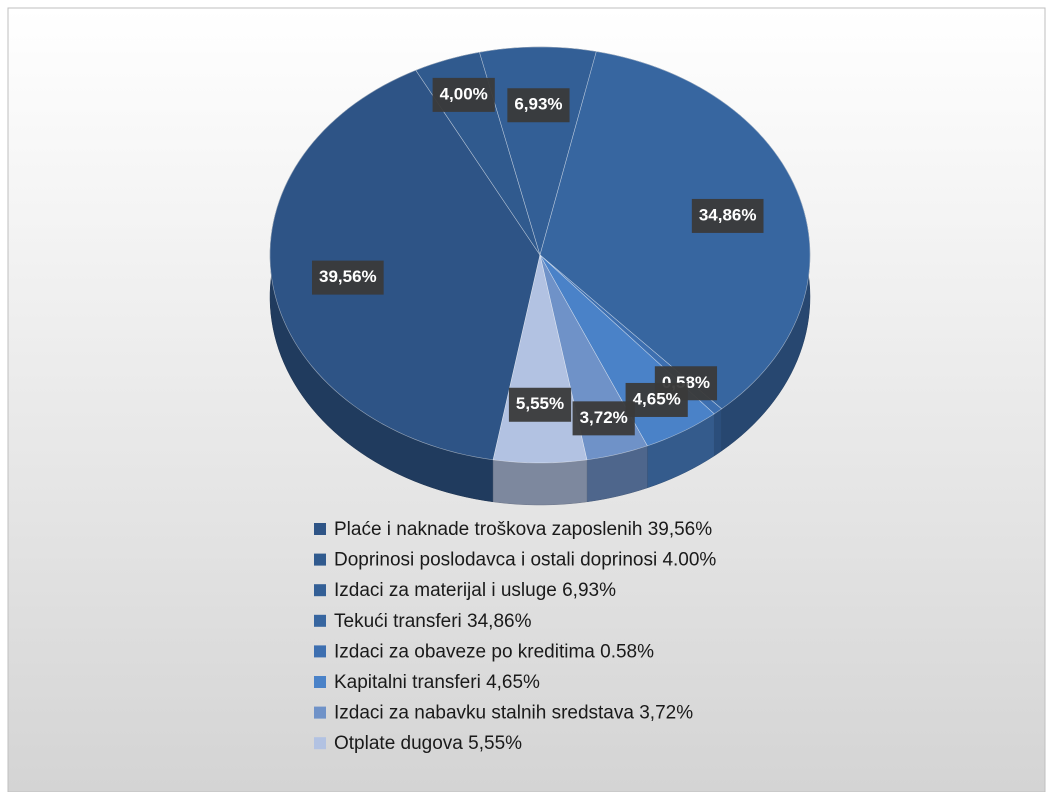 This screenshot has height=797, width=1053. Describe the element at coordinates (437, 682) in the screenshot. I see `legend-label: Kapitalni transferi 4,65%` at that location.